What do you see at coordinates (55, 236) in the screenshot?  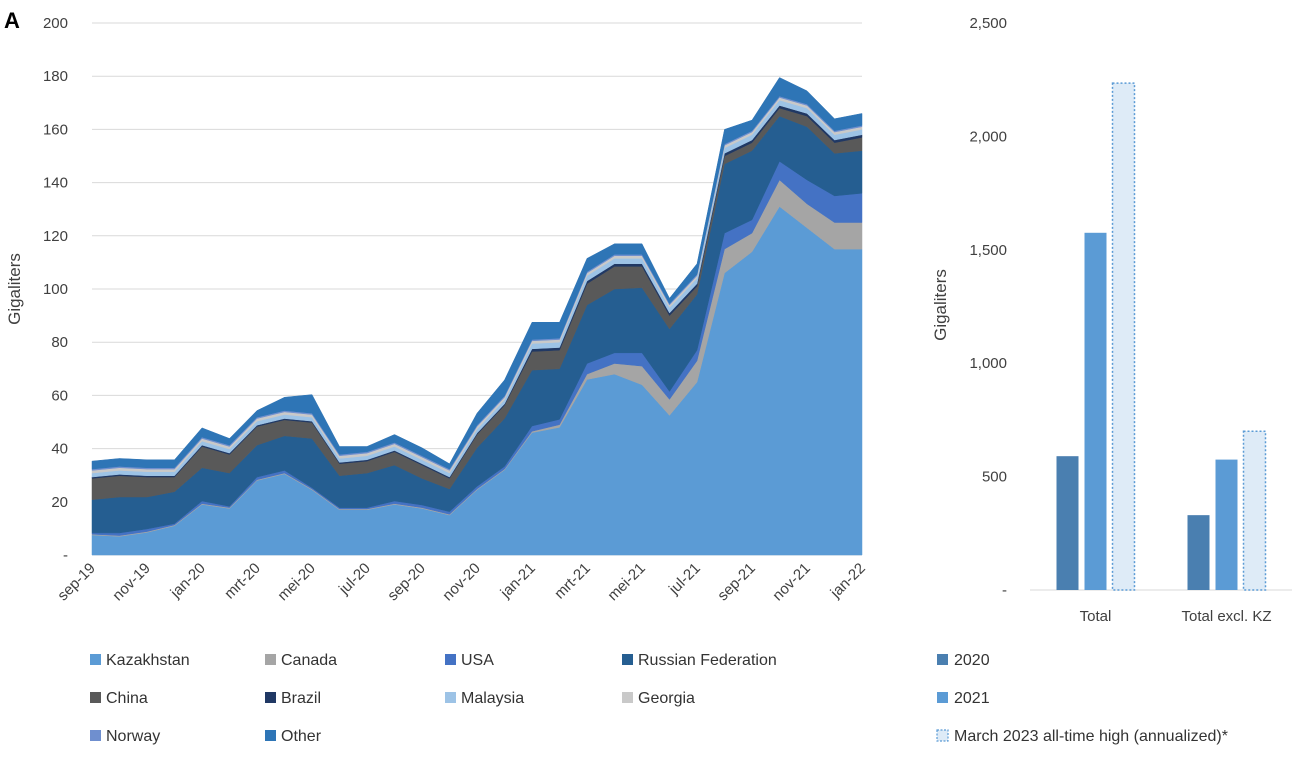 I see `area-y-tick-label: 120` at bounding box center [55, 236].